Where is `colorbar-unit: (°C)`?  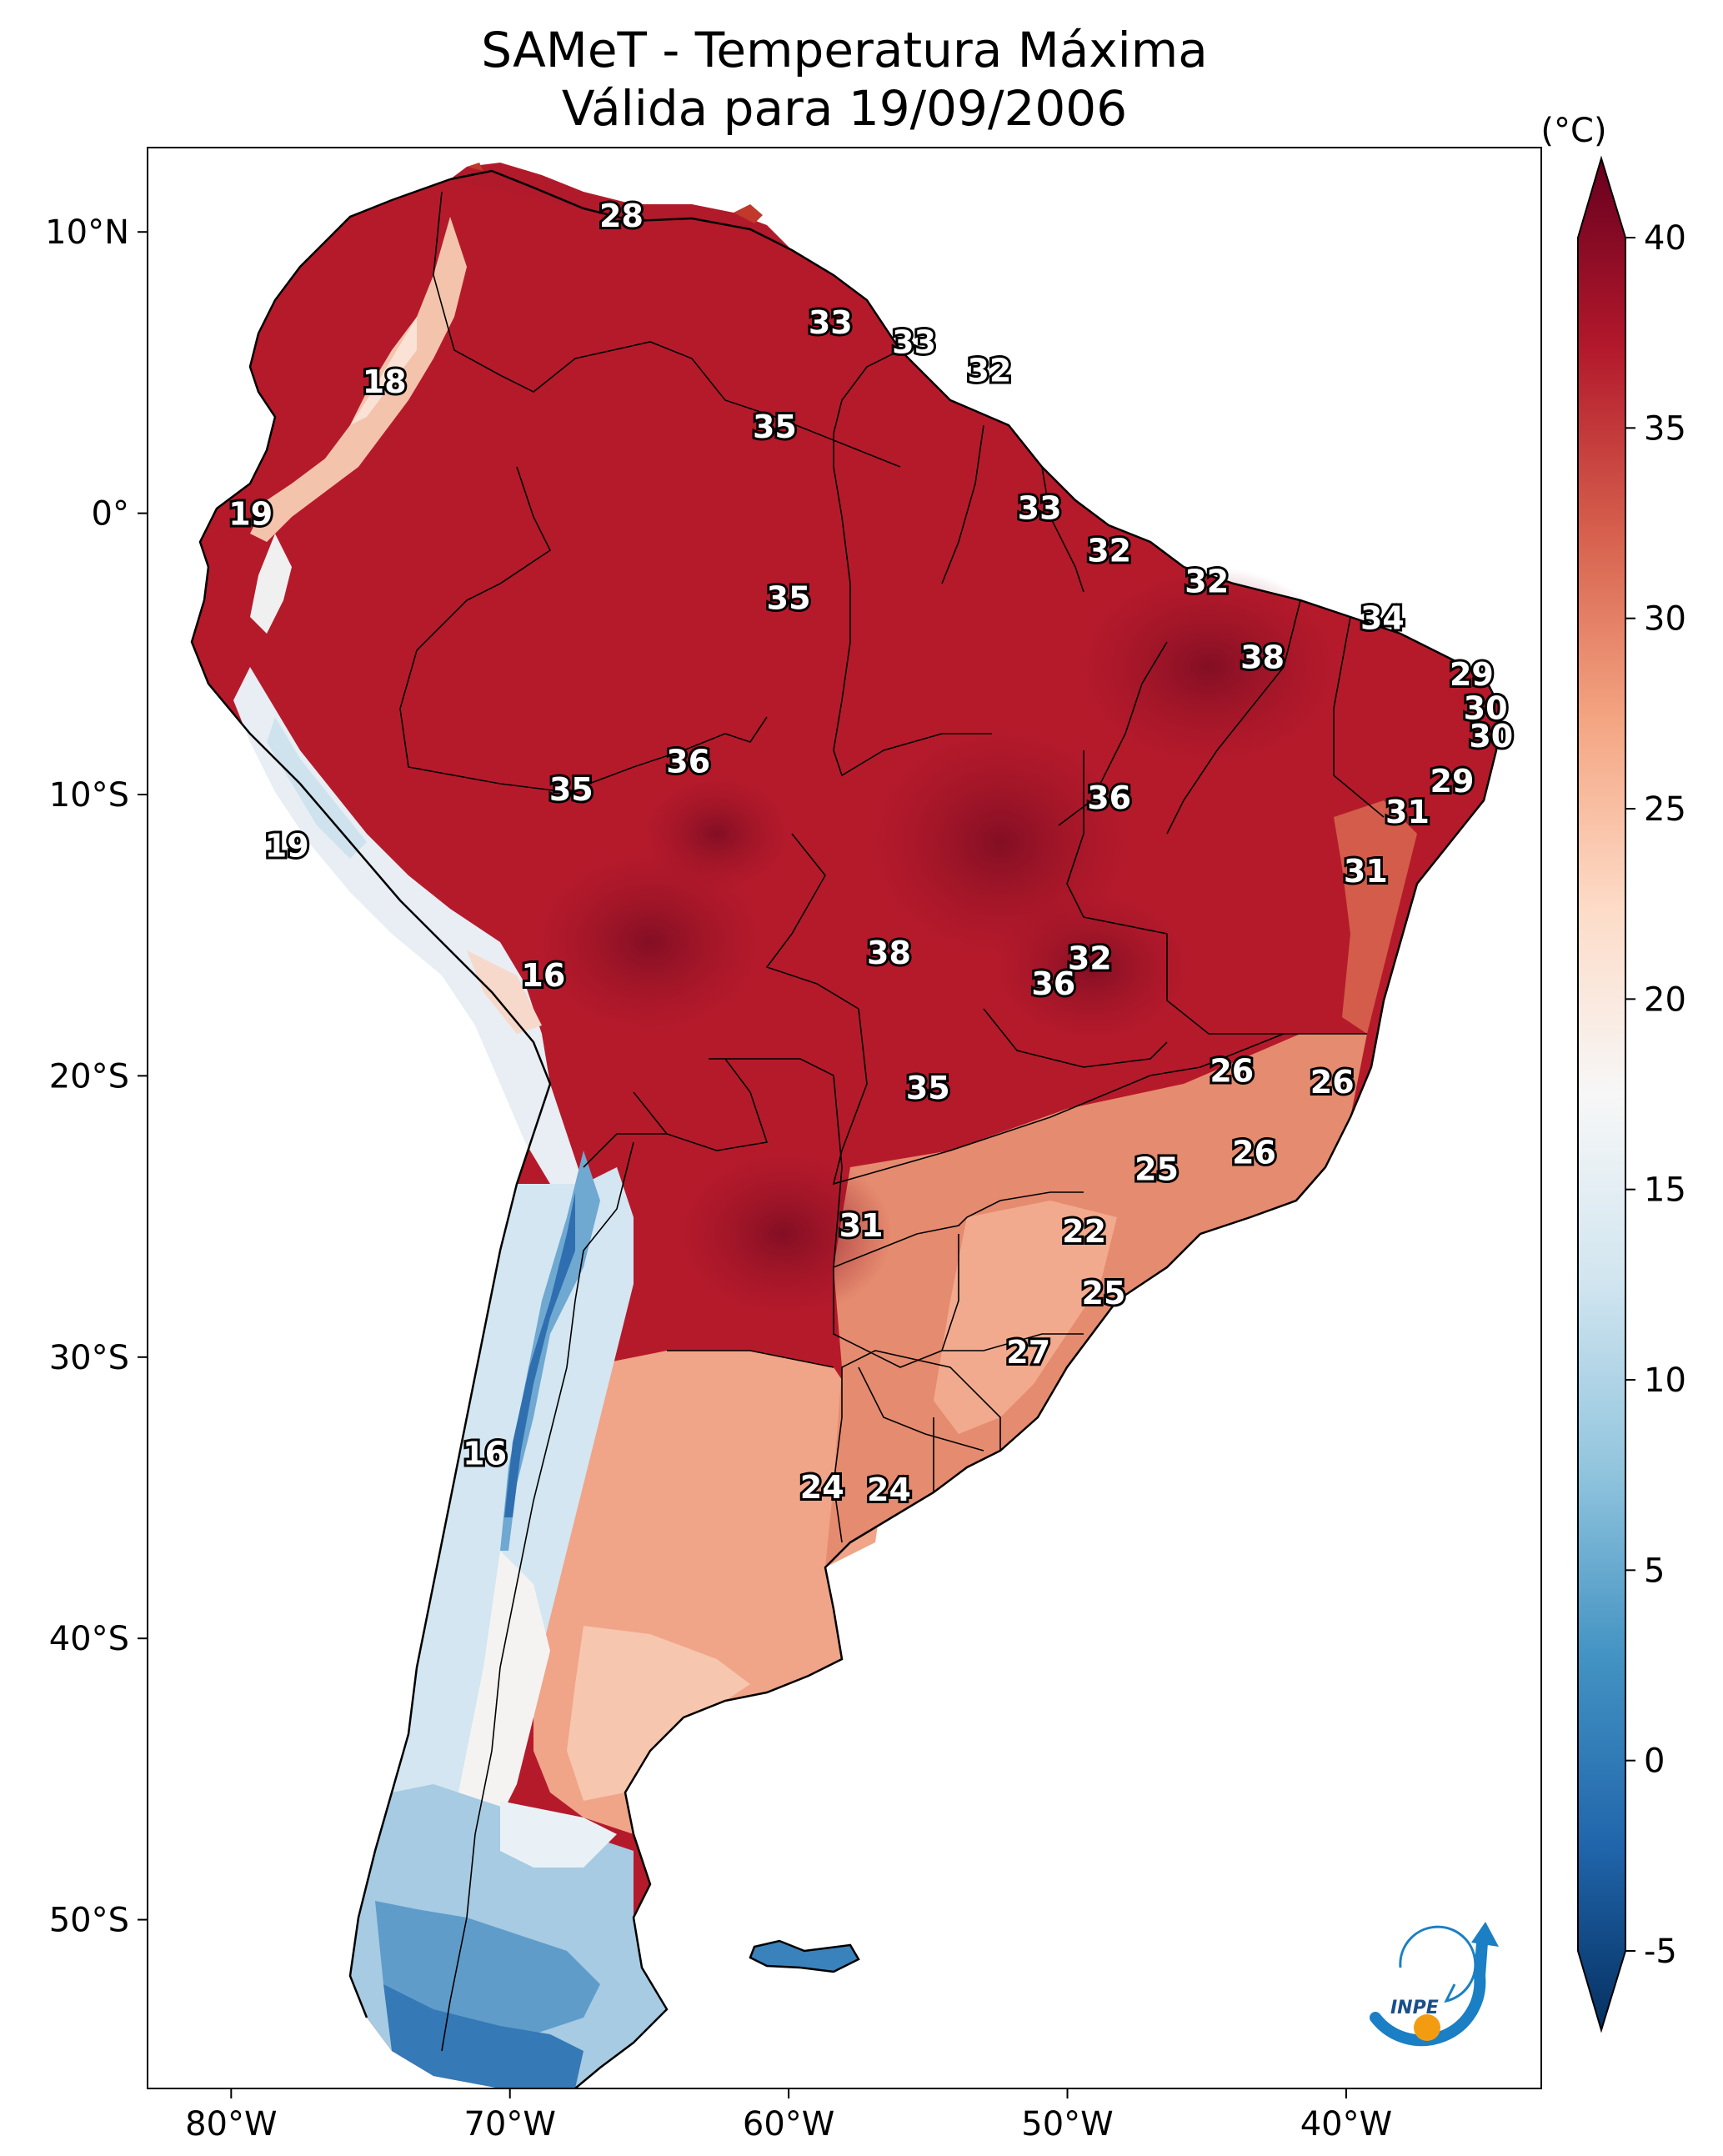 colorbar-unit: (°C) is located at coordinates (1573, 131).